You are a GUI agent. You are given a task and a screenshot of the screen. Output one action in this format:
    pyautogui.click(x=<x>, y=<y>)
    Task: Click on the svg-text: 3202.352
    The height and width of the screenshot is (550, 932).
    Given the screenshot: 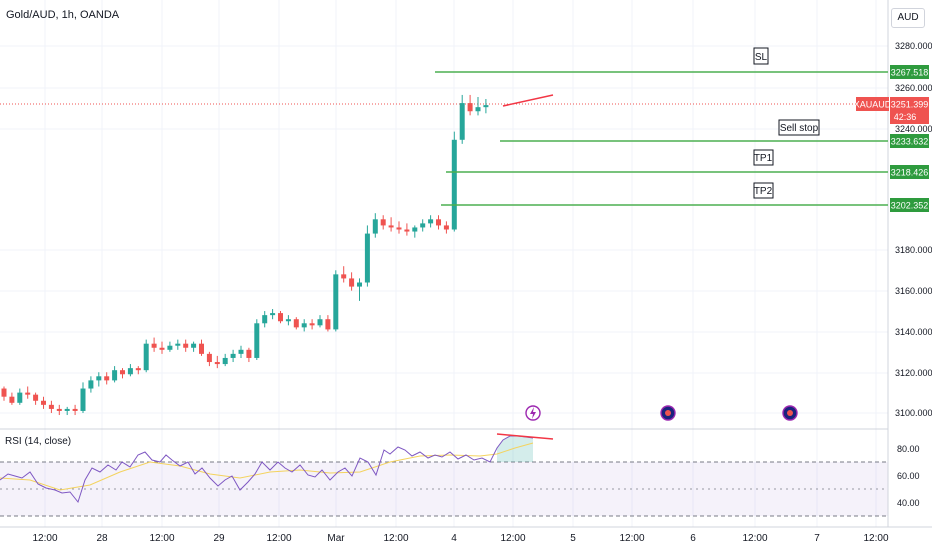 What is the action you would take?
    pyautogui.click(x=910, y=206)
    